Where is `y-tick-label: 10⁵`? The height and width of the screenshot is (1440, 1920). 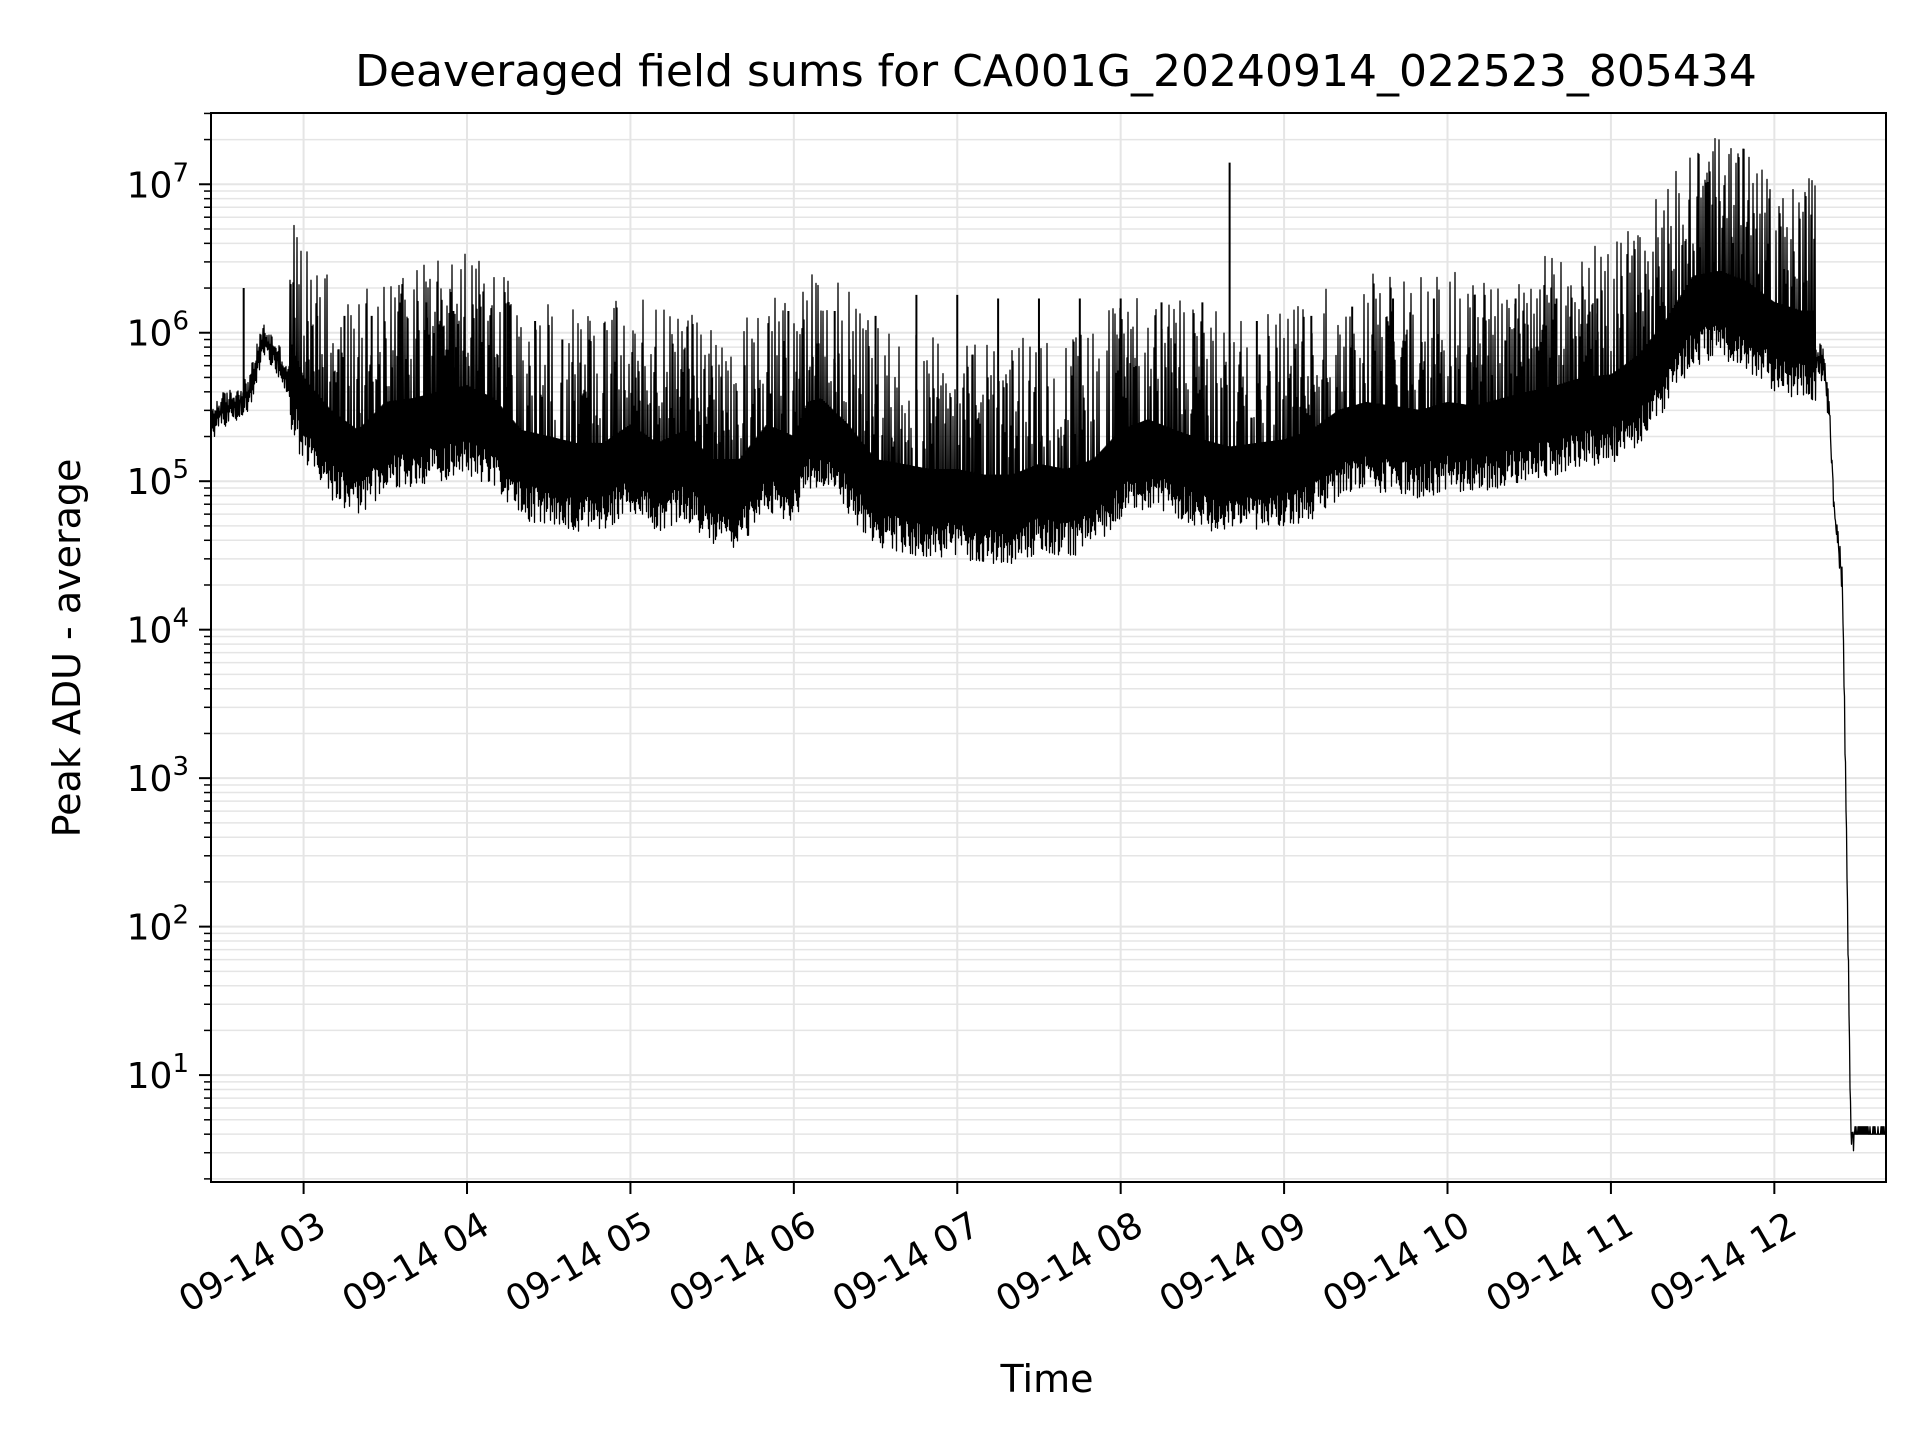 y-tick-label: 10⁵ is located at coordinates (158, 479).